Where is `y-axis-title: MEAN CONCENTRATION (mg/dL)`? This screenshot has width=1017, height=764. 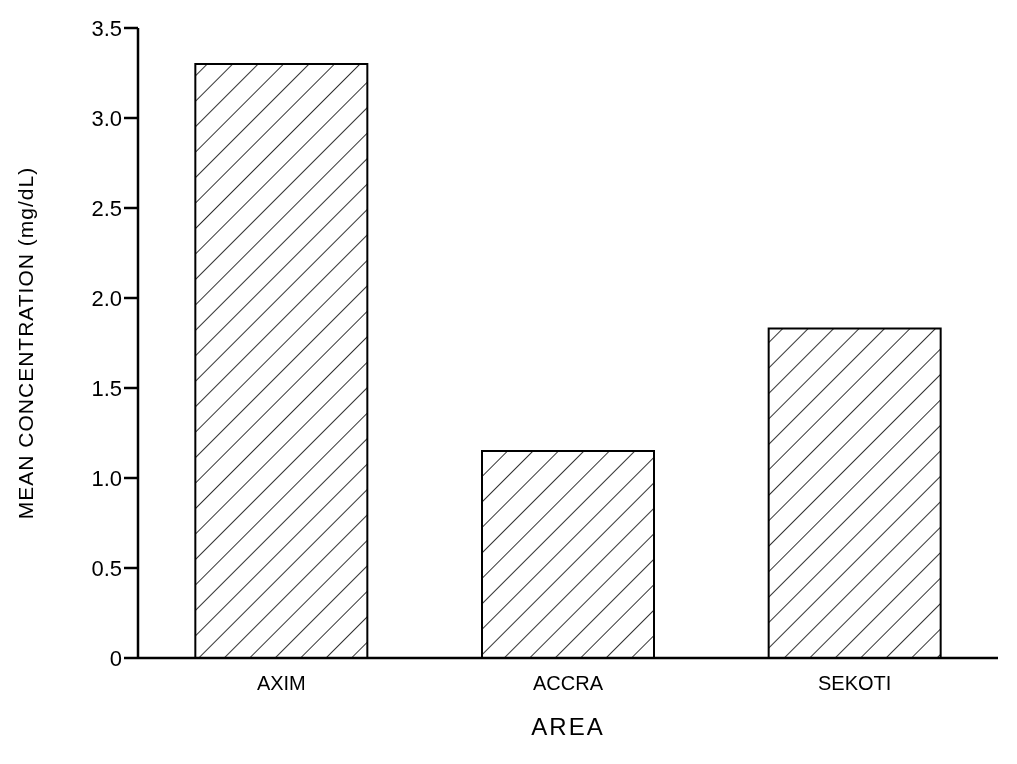
y-axis-title: MEAN CONCENTRATION (mg/dL) is located at coordinates (26, 343).